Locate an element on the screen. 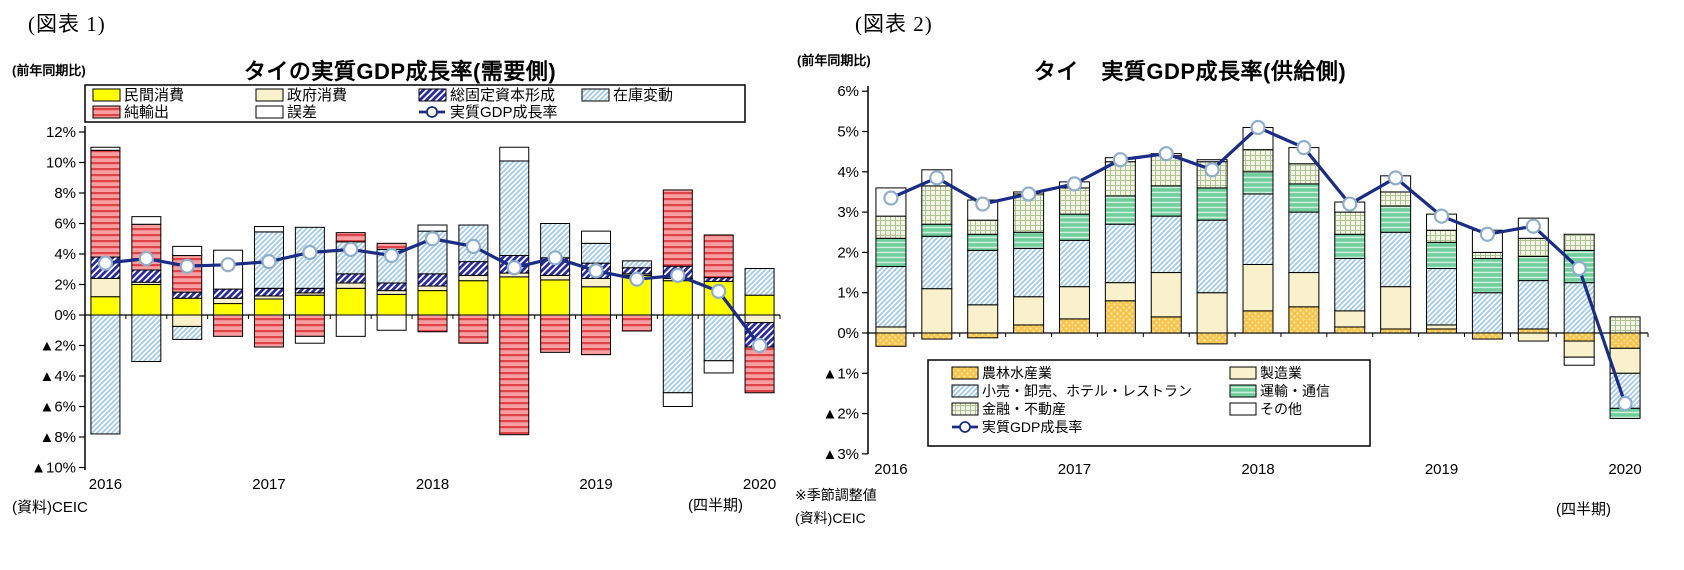 Image resolution: width=1684 pixels, height=570 pixels. legend-line-marker is located at coordinates (432, 112).